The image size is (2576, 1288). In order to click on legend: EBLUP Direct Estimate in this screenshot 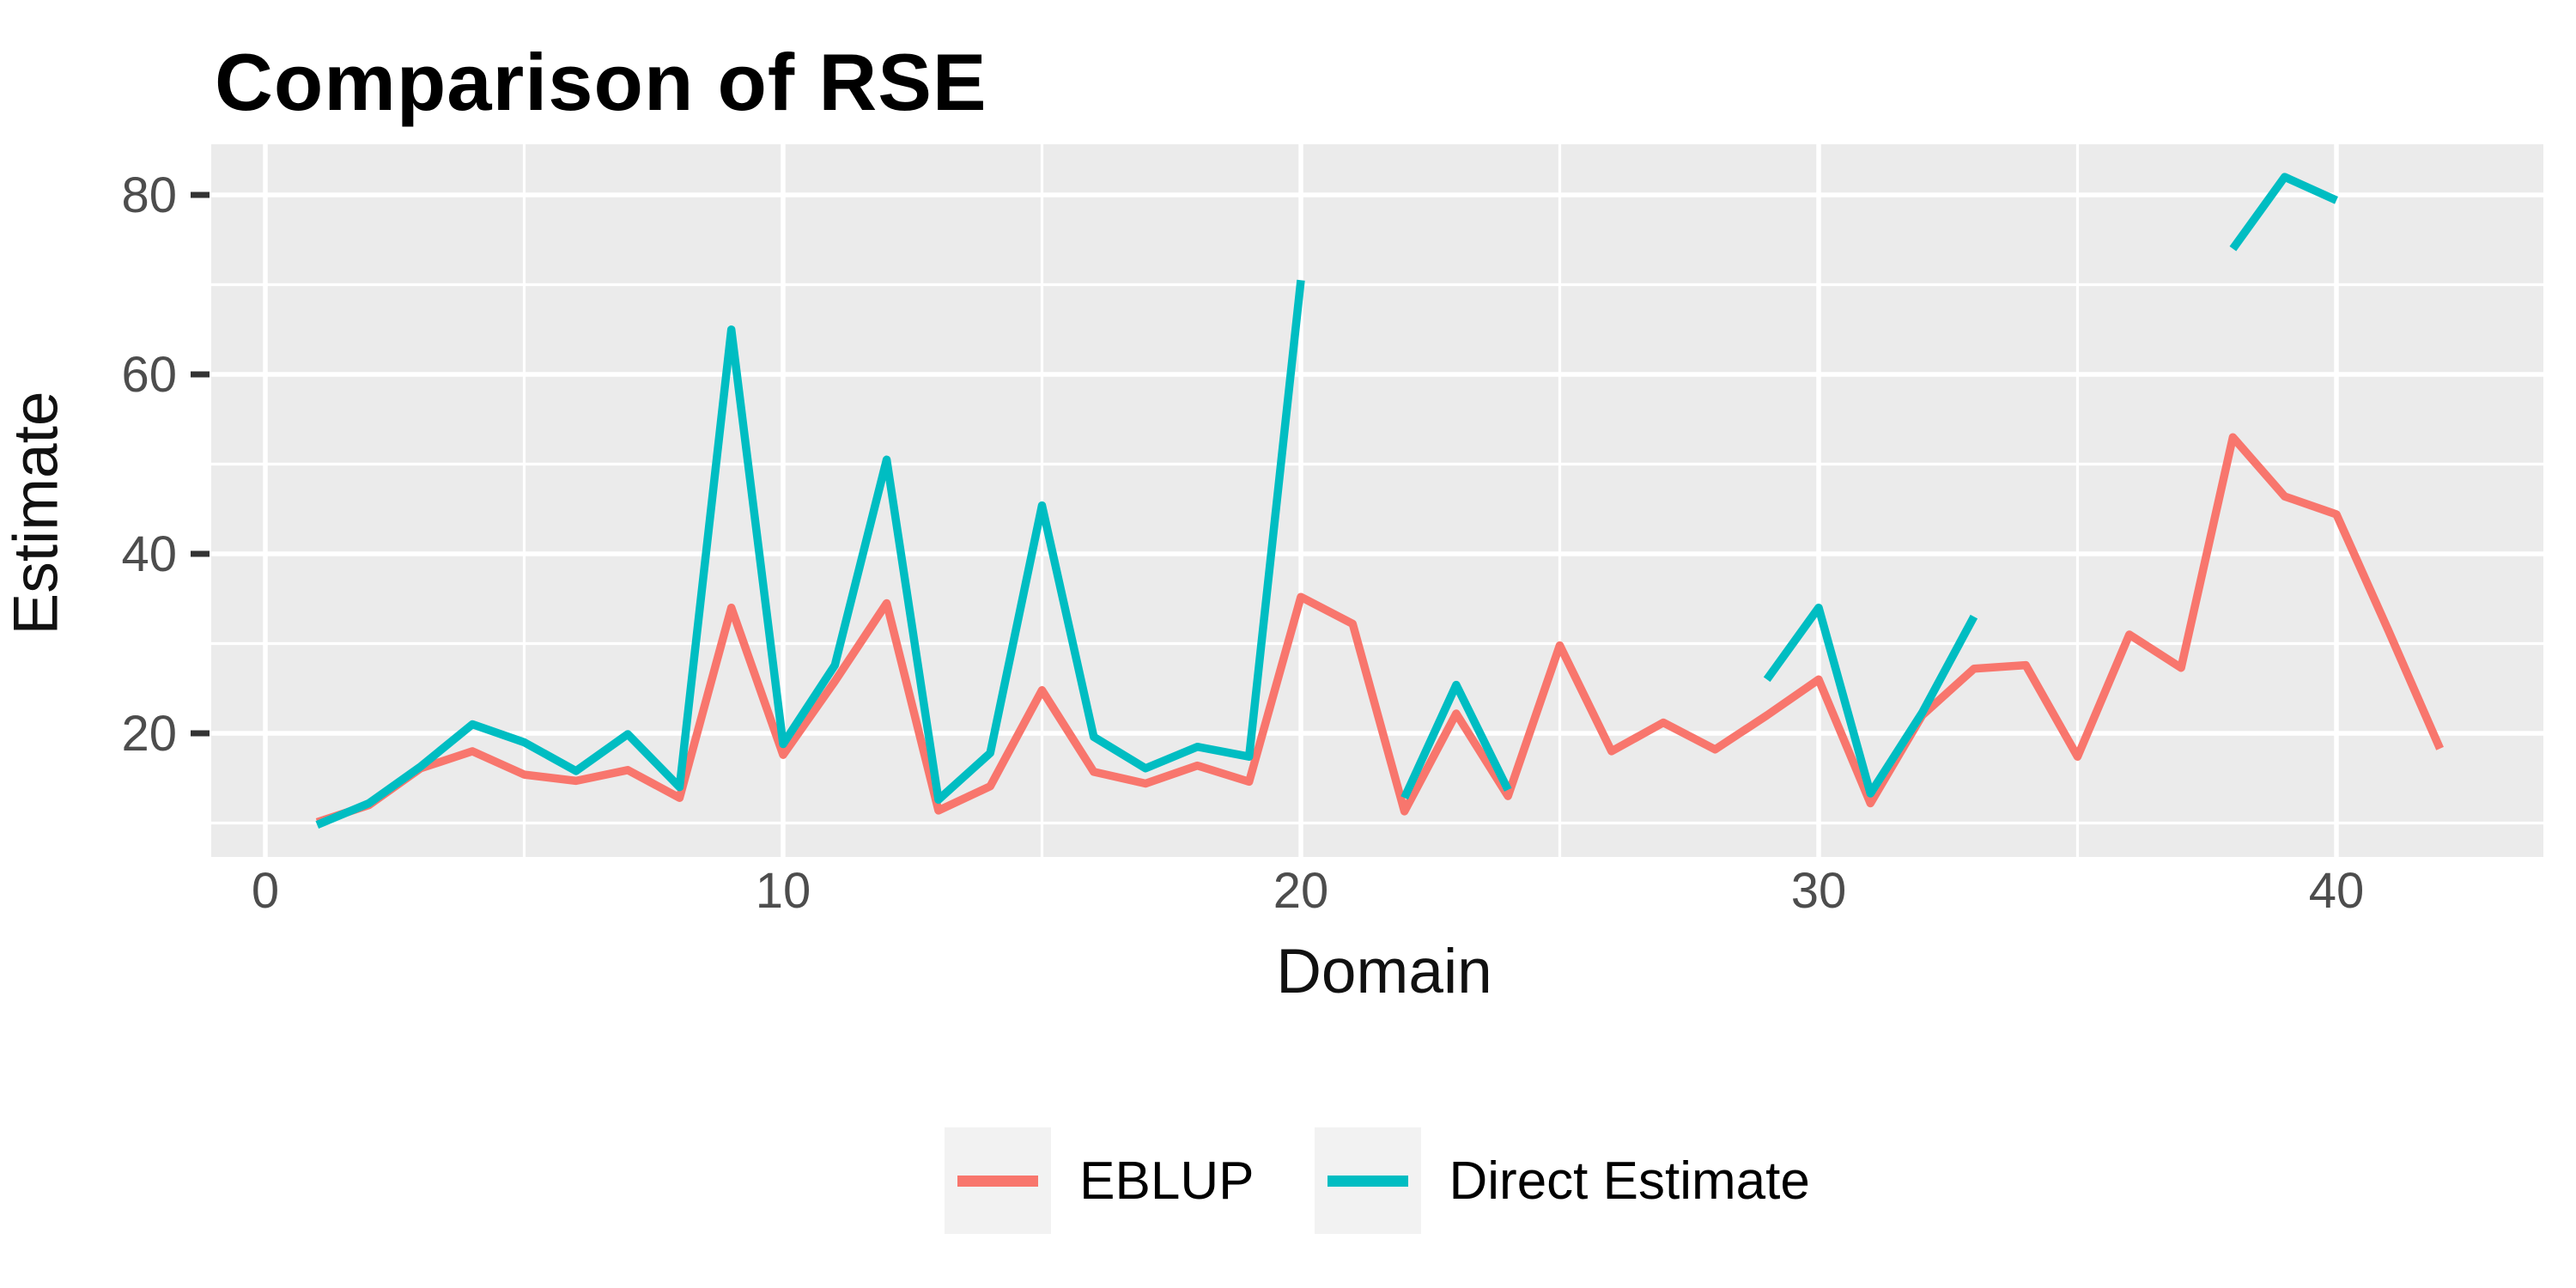, I will do `click(1377, 1181)`.